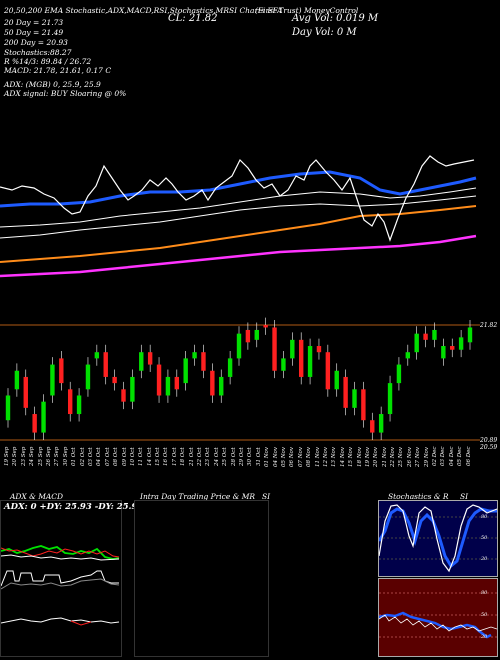 Image resolution: width=500 pixels, height=660 pixels. I want to click on date-tick-label: 24 Sep, so click(32, 457).